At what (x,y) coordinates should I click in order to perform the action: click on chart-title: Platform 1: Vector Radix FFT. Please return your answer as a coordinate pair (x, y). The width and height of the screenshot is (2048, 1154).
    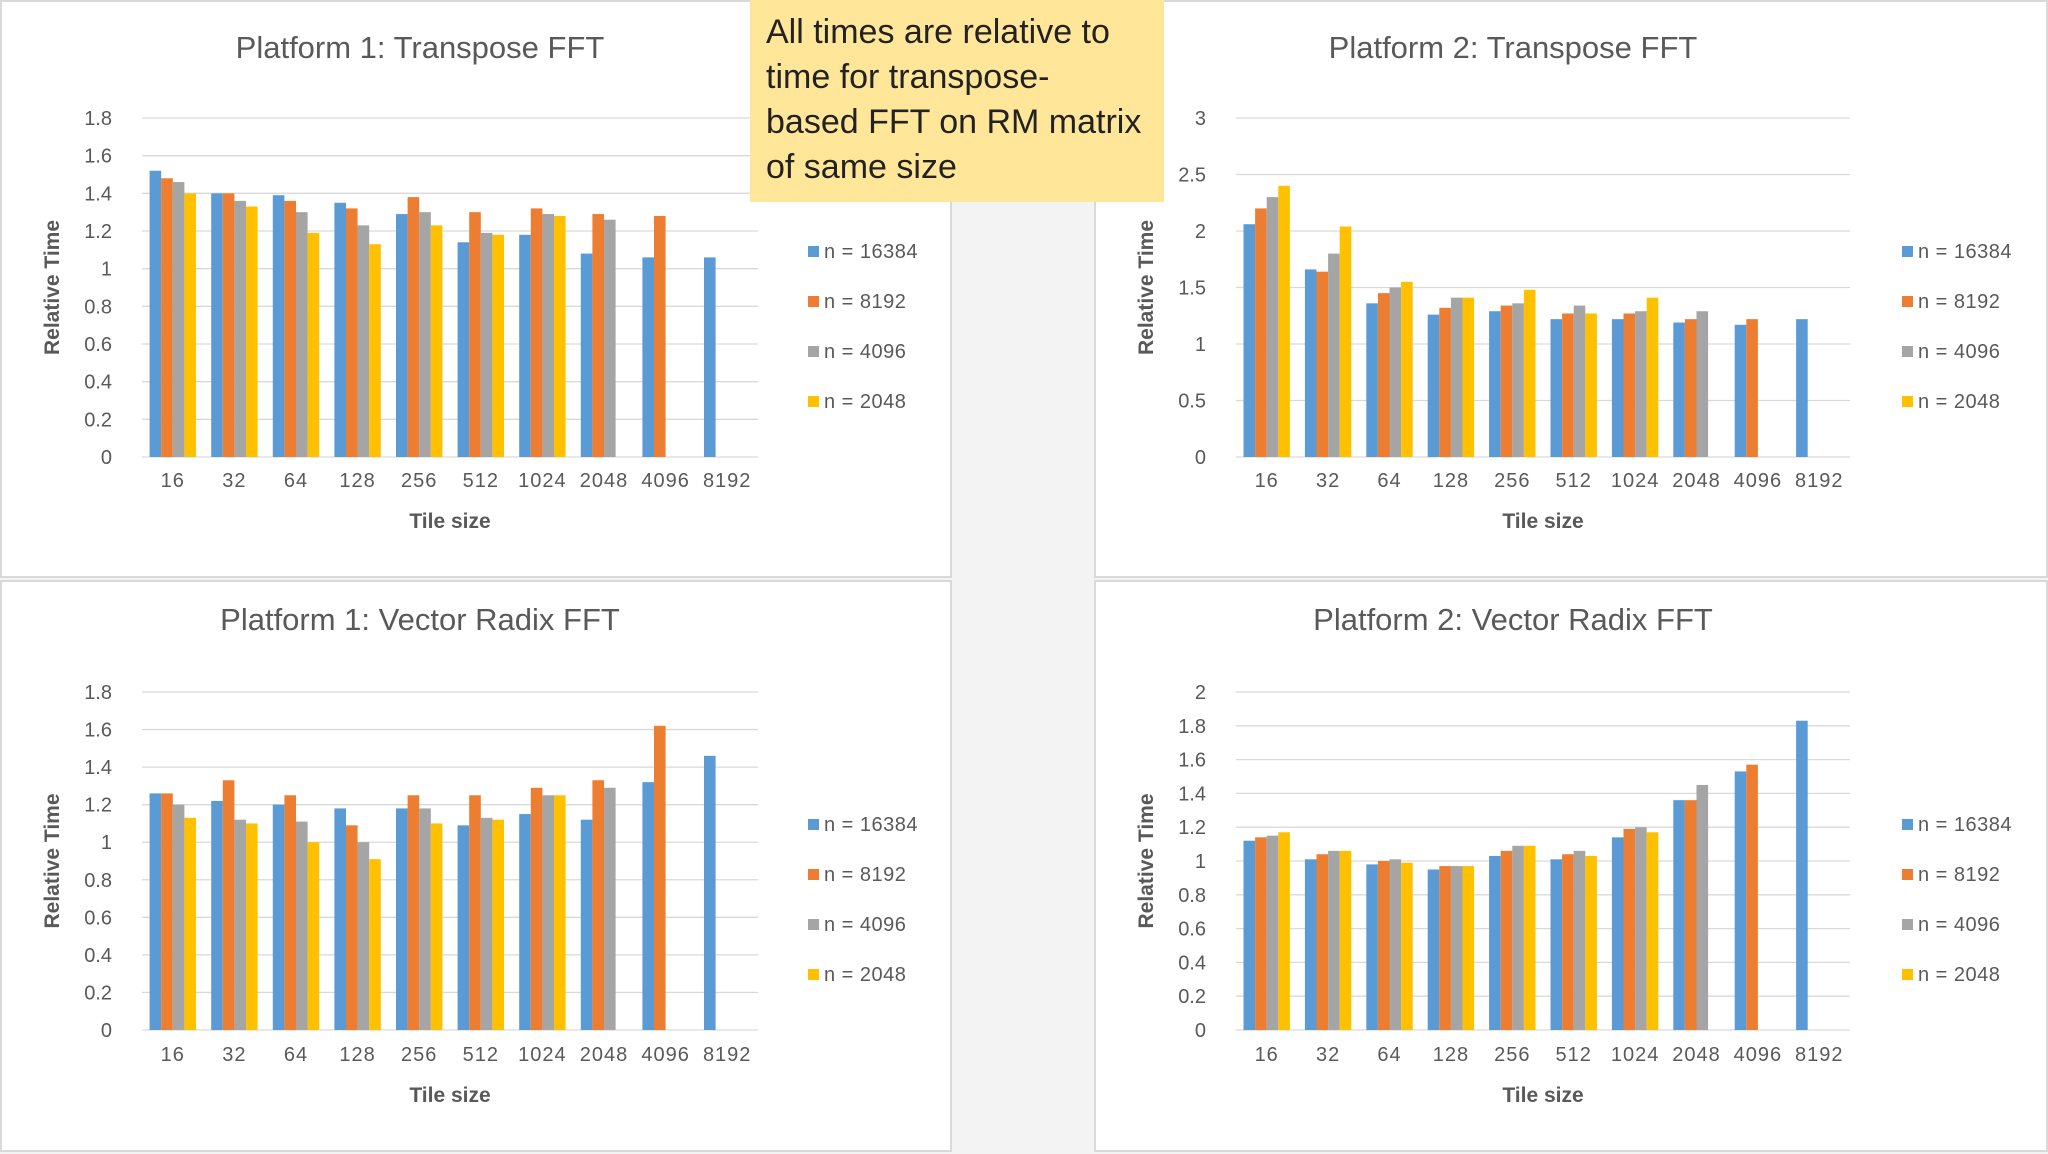
    Looking at the image, I should click on (420, 619).